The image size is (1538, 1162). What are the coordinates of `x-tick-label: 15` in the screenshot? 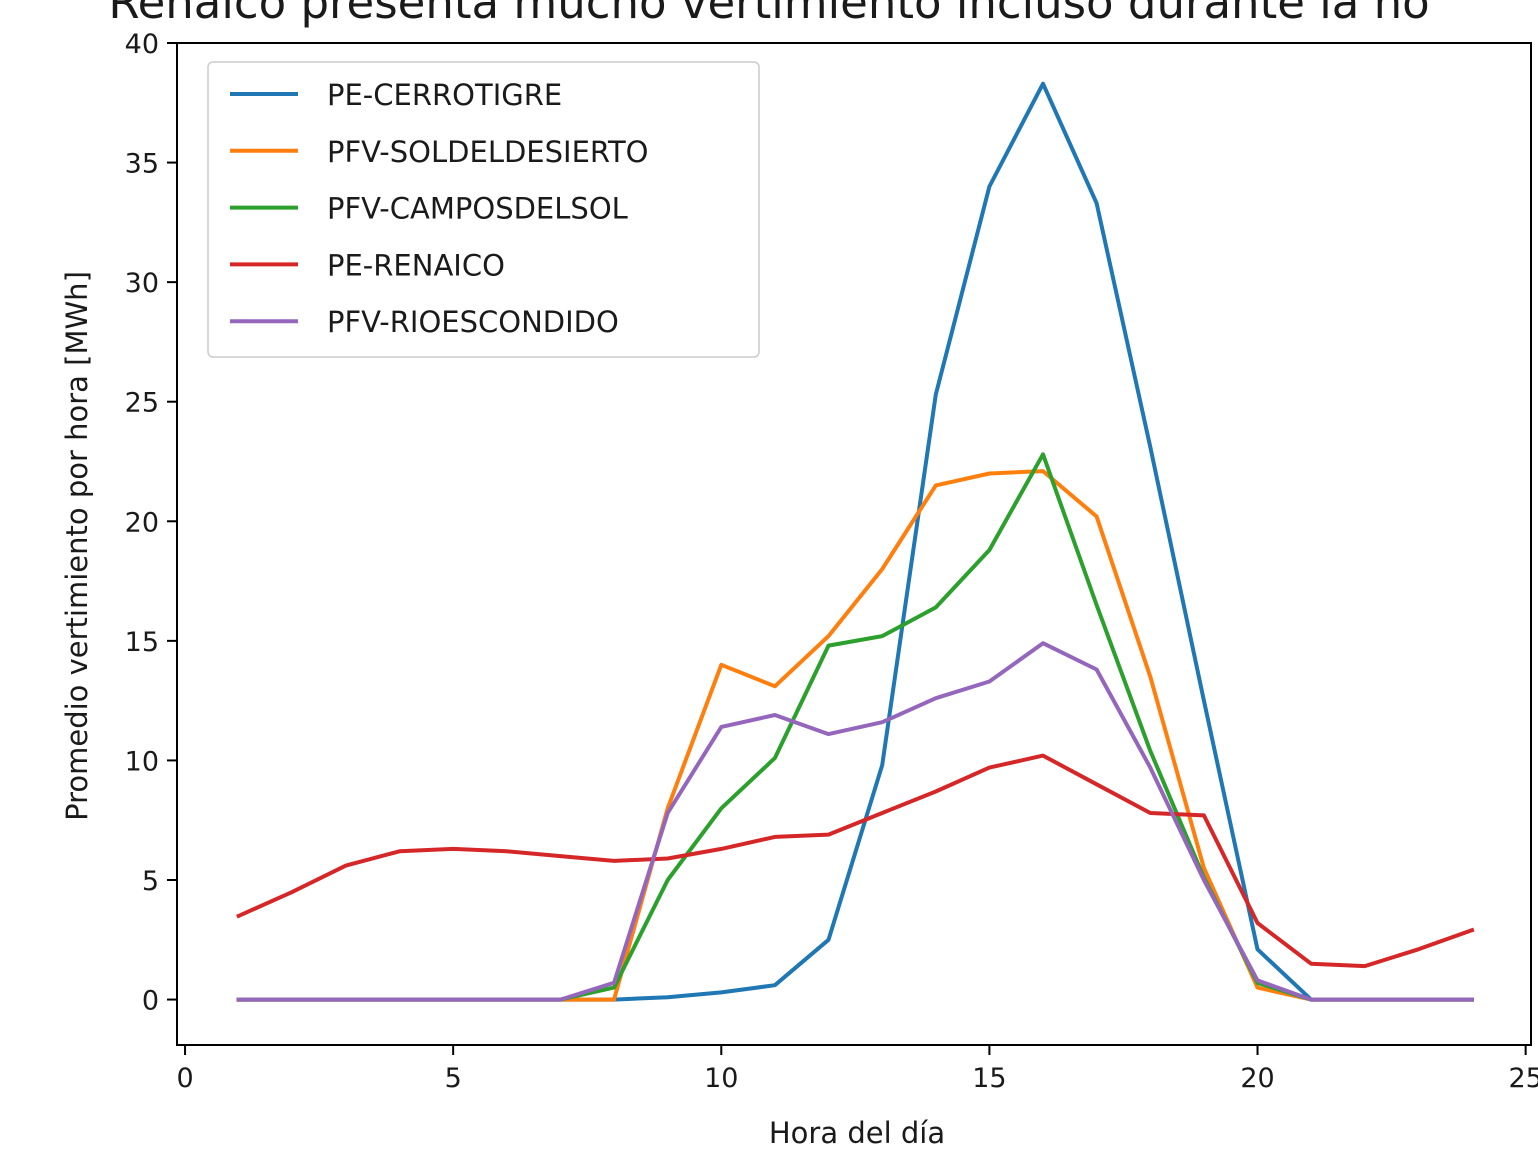 It's located at (989, 1078).